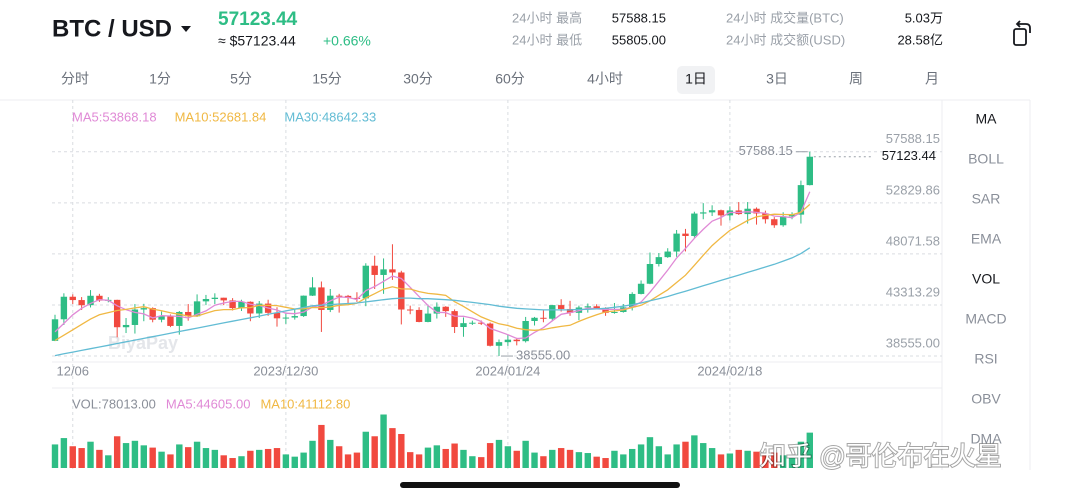  Describe the element at coordinates (160, 79) in the screenshot. I see `timeframe-tab: 1分` at that location.